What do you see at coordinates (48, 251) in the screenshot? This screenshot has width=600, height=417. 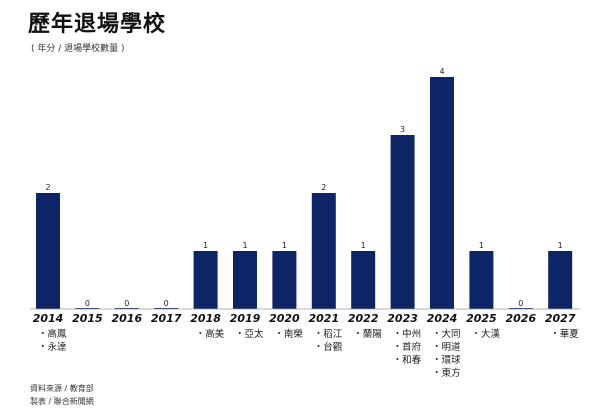 I see `bar-2014` at bounding box center [48, 251].